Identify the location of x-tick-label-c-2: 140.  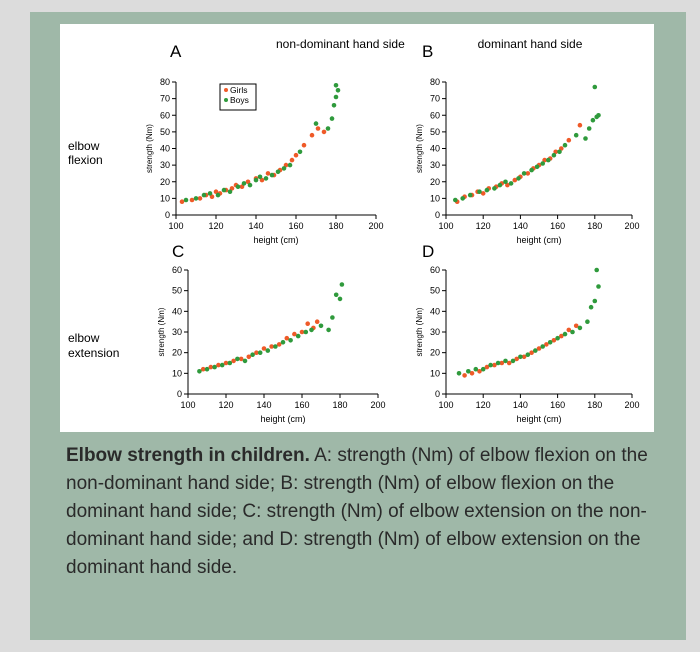
(263, 405).